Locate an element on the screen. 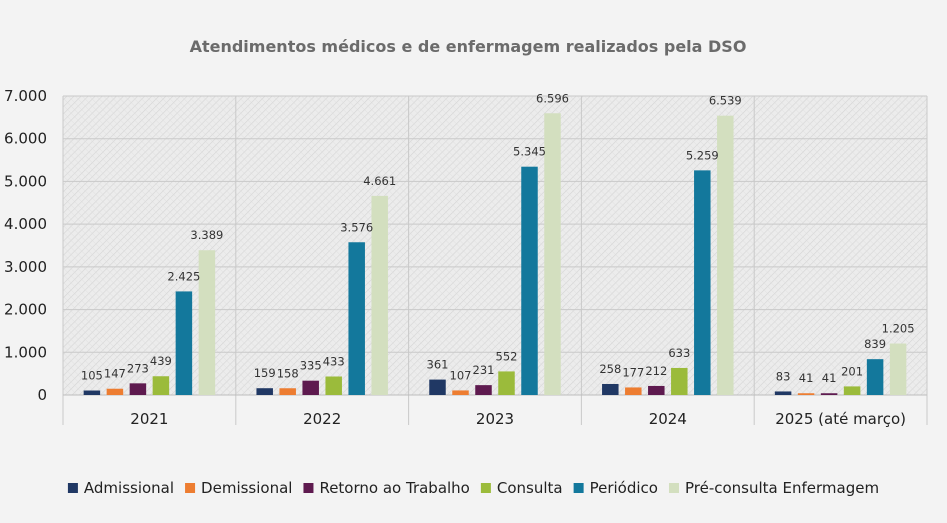 This screenshot has width=947, height=523. bar-peri-dico-2024 is located at coordinates (702, 282).